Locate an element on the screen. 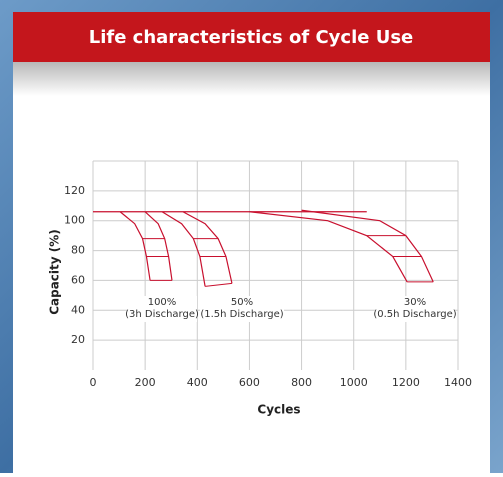 This screenshot has width=503, height=477. annotation: (1.5h Discharge) is located at coordinates (241, 314).